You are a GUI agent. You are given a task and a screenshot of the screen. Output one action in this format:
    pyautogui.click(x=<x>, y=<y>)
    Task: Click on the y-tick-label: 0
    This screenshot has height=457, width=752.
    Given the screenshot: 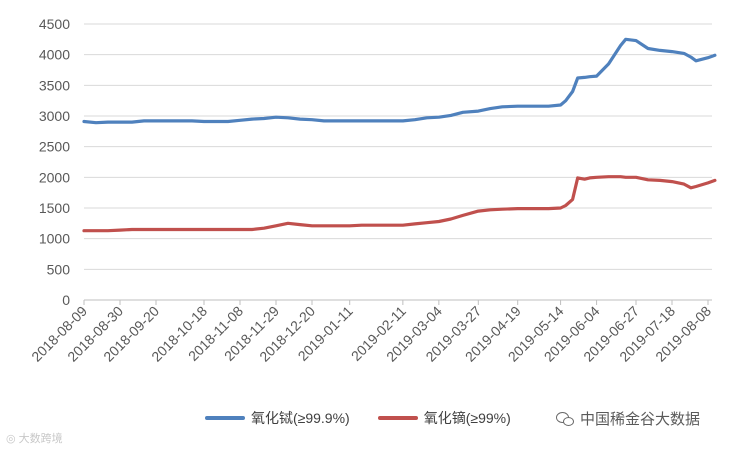 What is the action you would take?
    pyautogui.click(x=66, y=300)
    